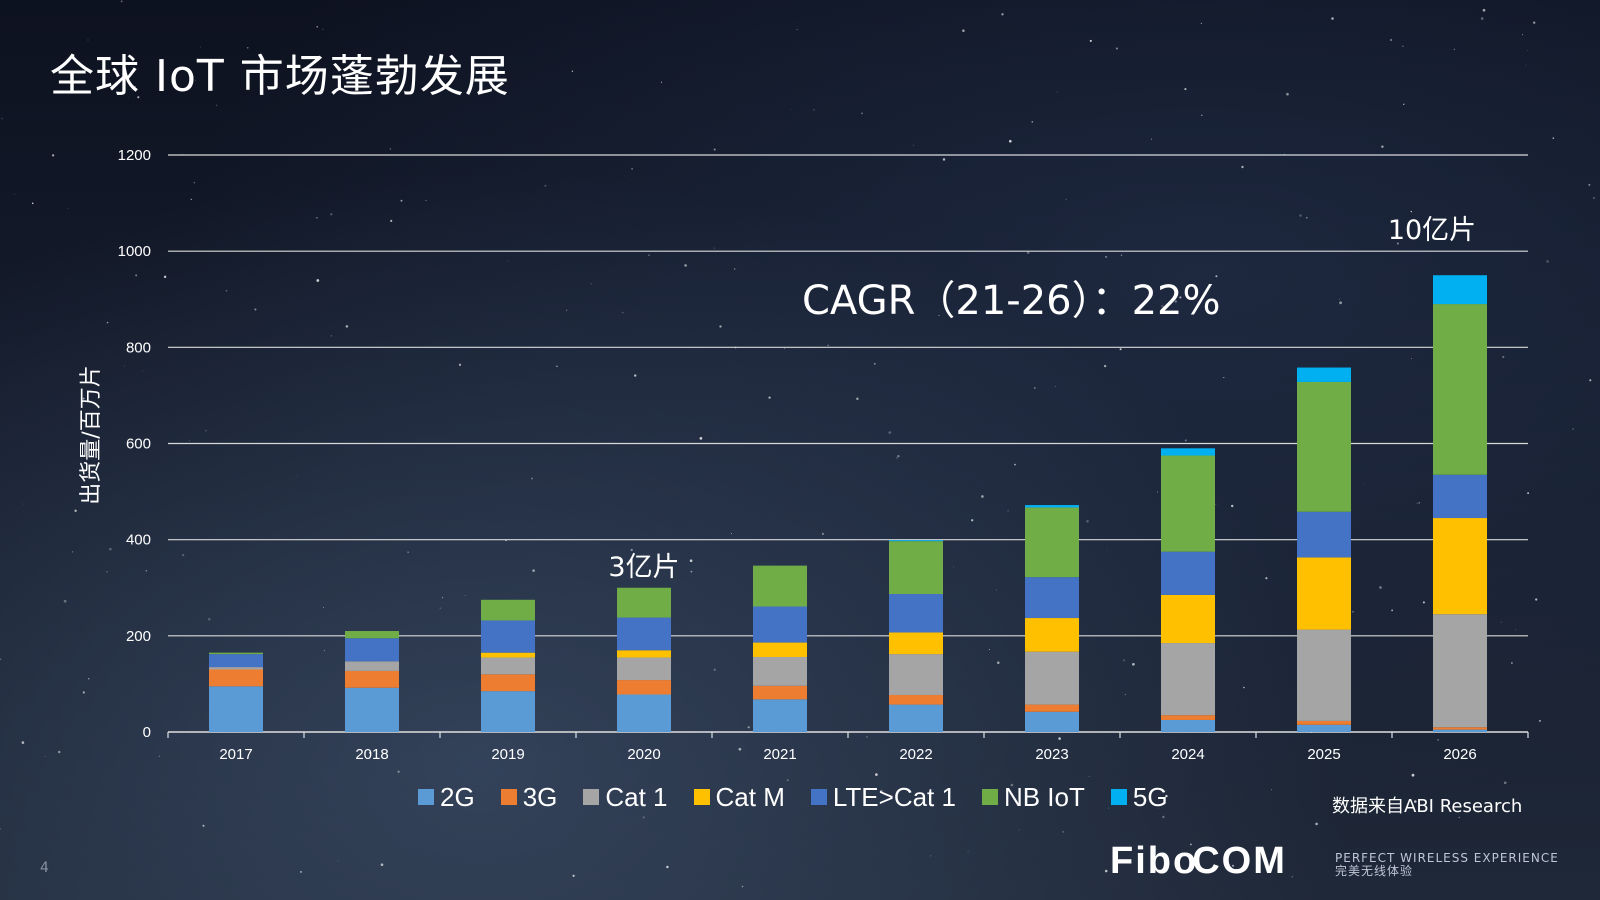 The height and width of the screenshot is (900, 1600). What do you see at coordinates (1447, 858) in the screenshot?
I see `tagline-en: PERFECT WIRELESS EXPERIENCE` at bounding box center [1447, 858].